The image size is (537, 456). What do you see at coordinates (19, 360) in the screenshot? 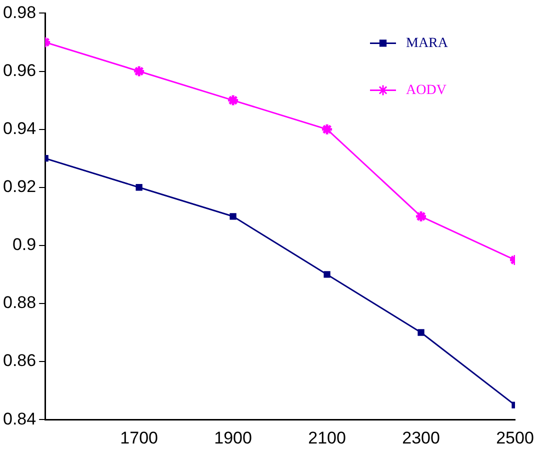
I see `y-tick-label: 0.86` at bounding box center [19, 360].